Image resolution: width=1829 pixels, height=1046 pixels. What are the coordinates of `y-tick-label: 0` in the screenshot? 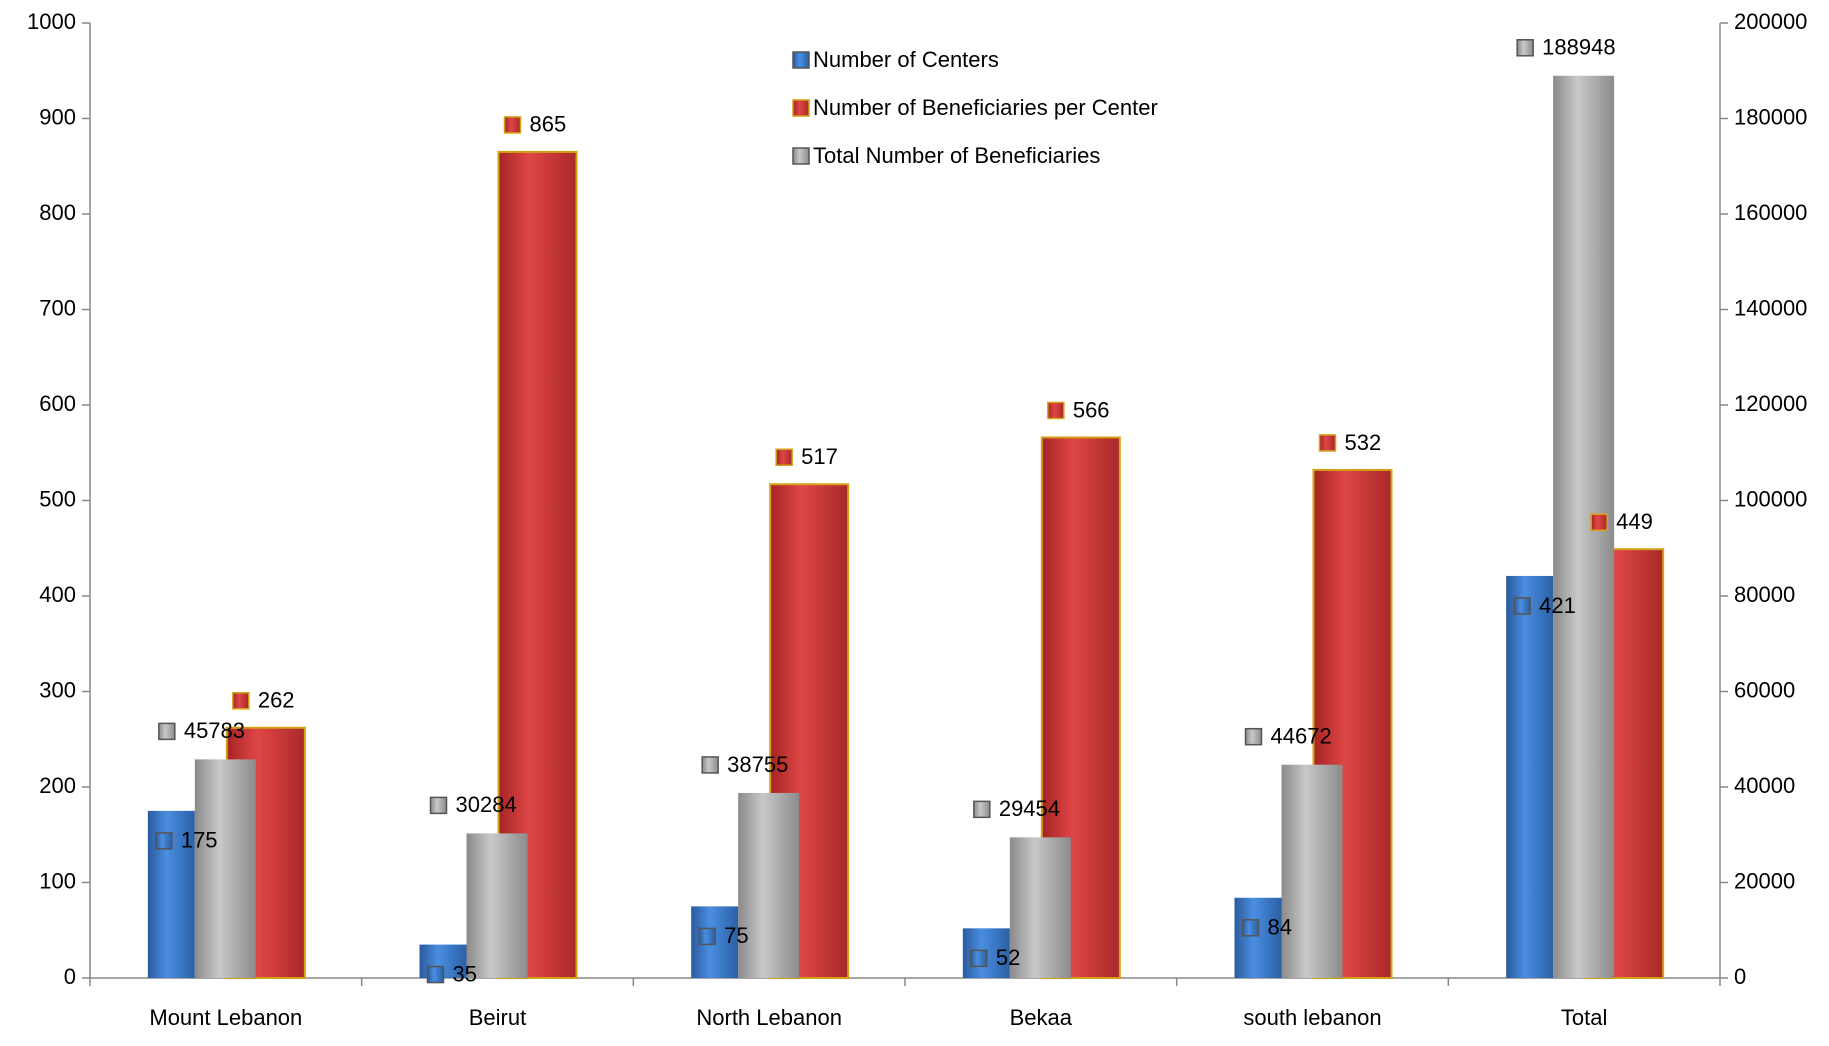 It's located at (70, 976).